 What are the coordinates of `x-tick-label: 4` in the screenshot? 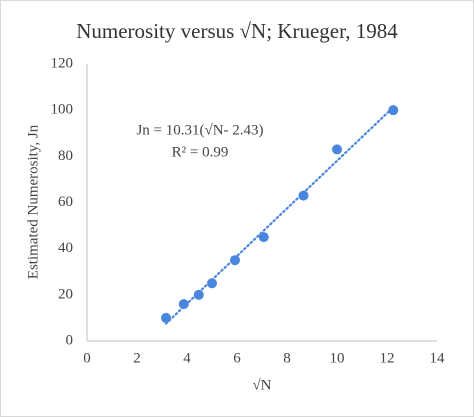 It's located at (187, 358).